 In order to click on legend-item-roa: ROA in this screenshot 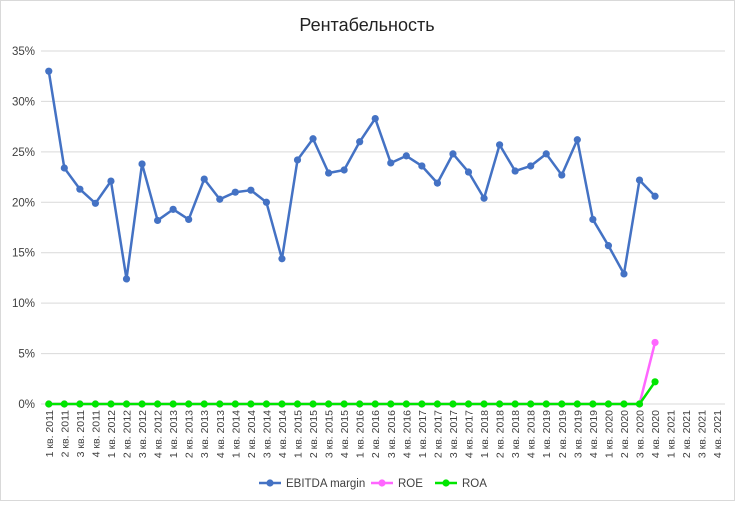, I will do `click(461, 484)`.